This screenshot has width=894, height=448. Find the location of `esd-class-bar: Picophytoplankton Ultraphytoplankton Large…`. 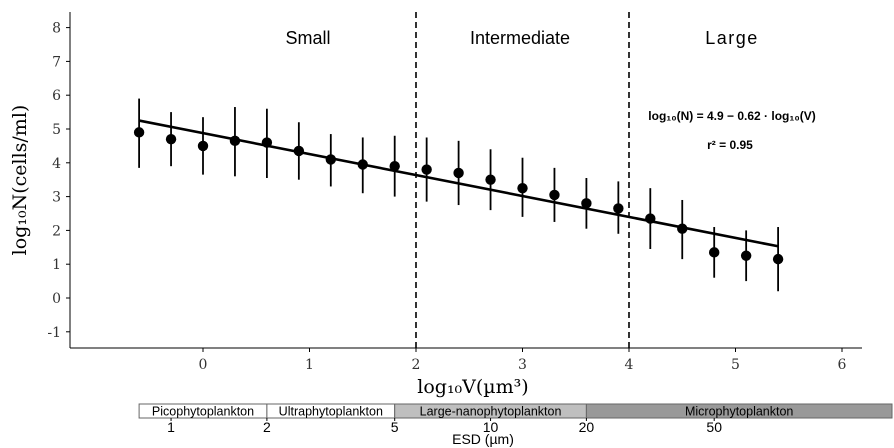

esd-class-bar: Picophytoplankton Ultraphytoplankton Large… is located at coordinates (515, 411).